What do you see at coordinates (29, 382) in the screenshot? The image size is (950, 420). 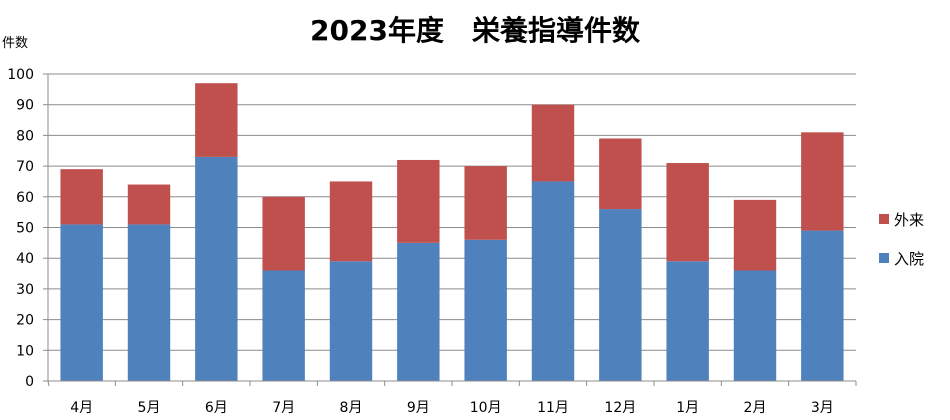 I see `y-tick-label-0: 0` at bounding box center [29, 382].